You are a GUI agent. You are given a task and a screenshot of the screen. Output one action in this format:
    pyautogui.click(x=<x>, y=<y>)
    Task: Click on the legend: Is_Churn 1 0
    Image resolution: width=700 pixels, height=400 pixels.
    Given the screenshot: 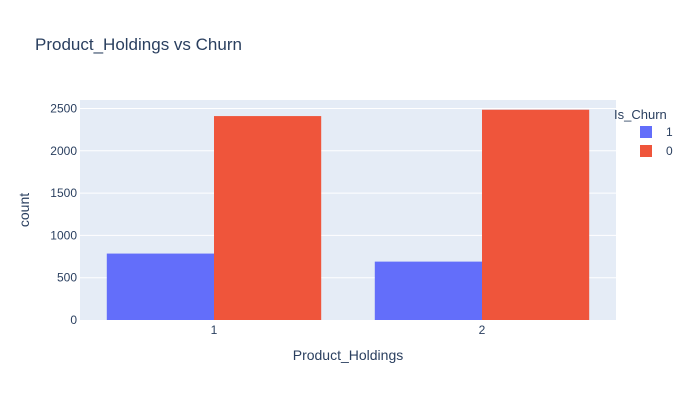 What is the action you would take?
    pyautogui.click(x=643, y=132)
    